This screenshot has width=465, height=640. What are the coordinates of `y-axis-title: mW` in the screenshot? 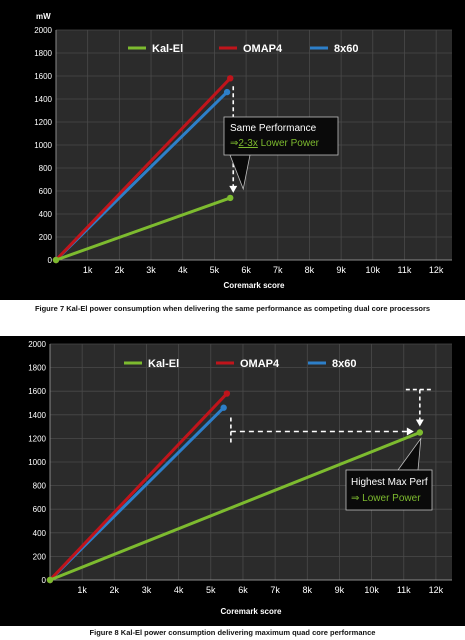 It's located at (43, 16).